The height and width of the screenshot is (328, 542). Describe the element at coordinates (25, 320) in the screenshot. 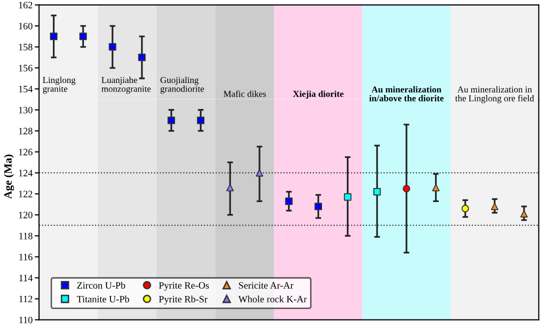

I see `y-tick-label: 110` at that location.